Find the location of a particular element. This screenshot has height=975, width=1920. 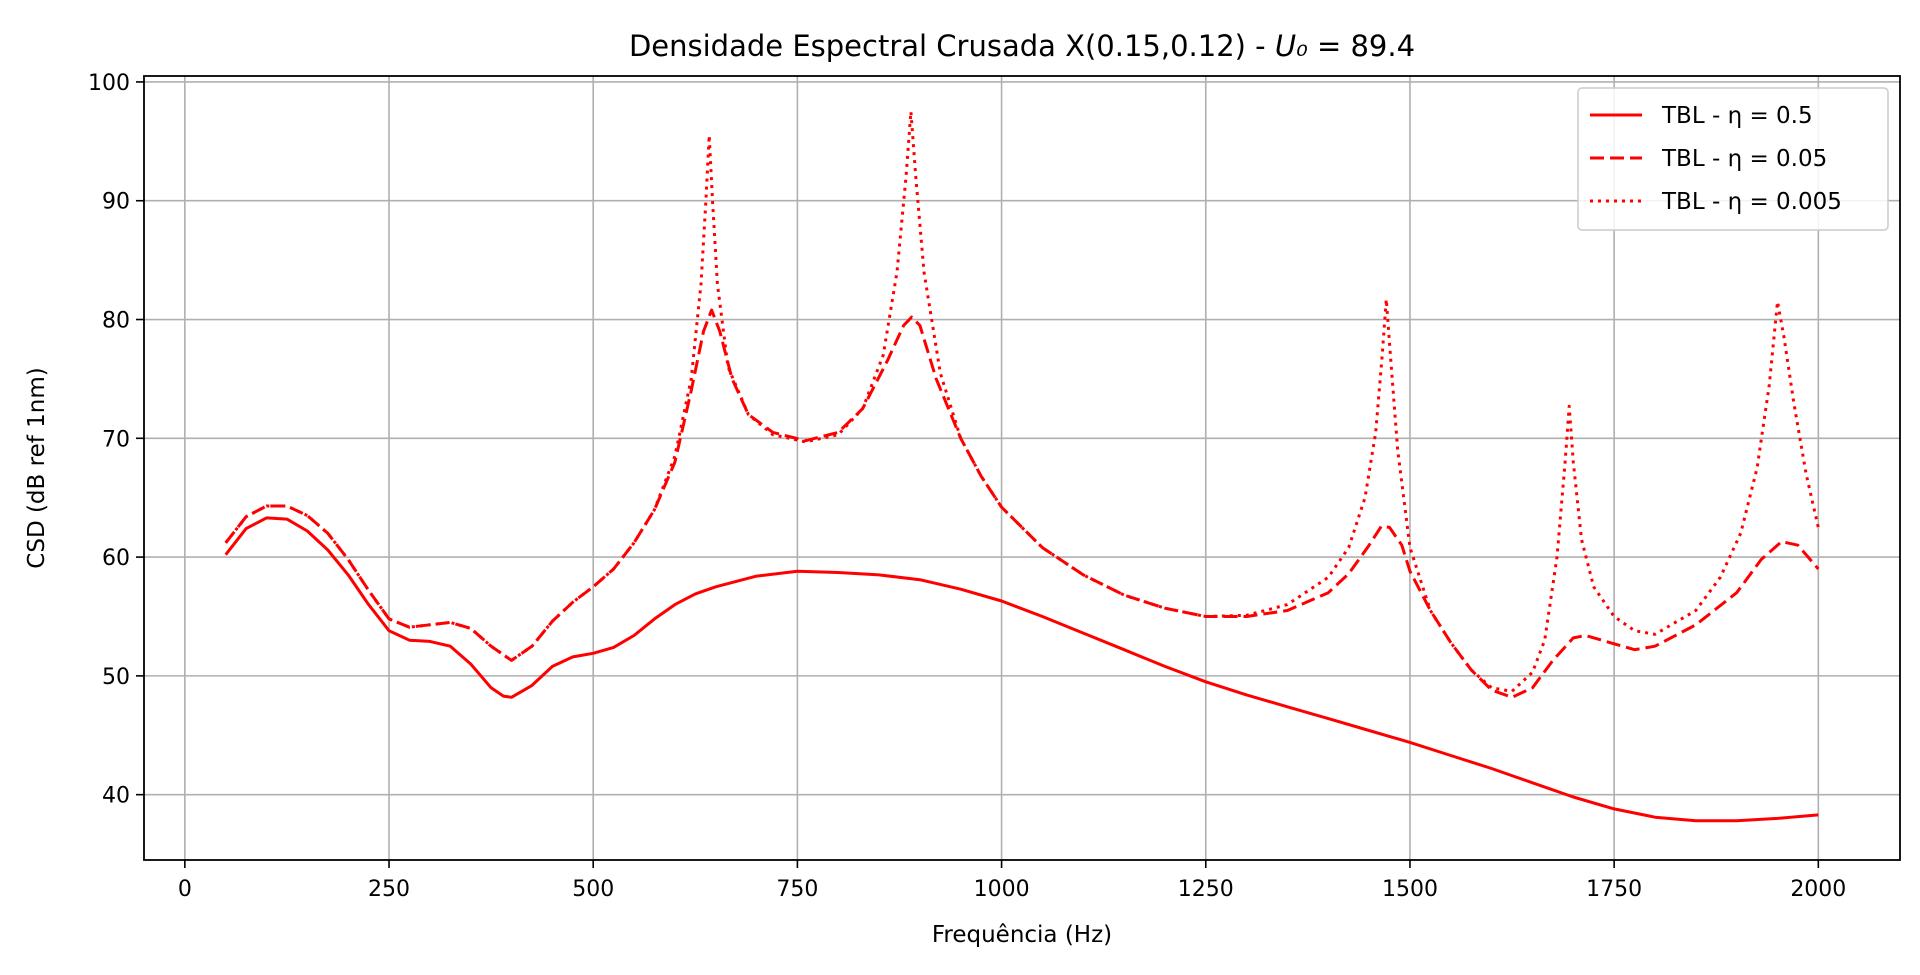

x-tick-label: 750 is located at coordinates (797, 889).